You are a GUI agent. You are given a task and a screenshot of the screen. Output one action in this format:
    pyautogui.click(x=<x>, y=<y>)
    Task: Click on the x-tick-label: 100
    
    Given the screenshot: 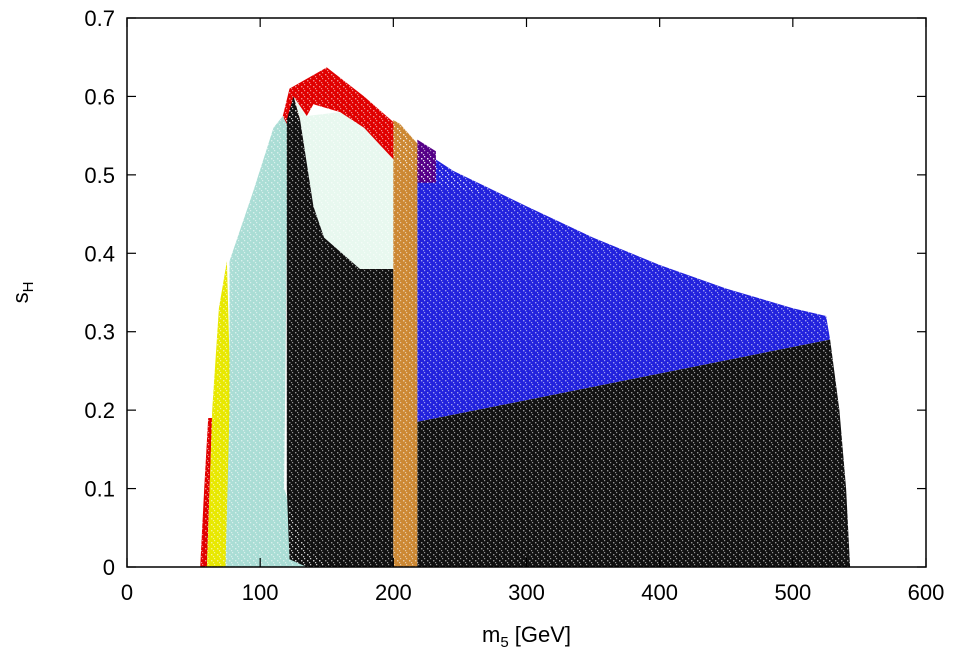 What is the action you would take?
    pyautogui.click(x=260, y=592)
    